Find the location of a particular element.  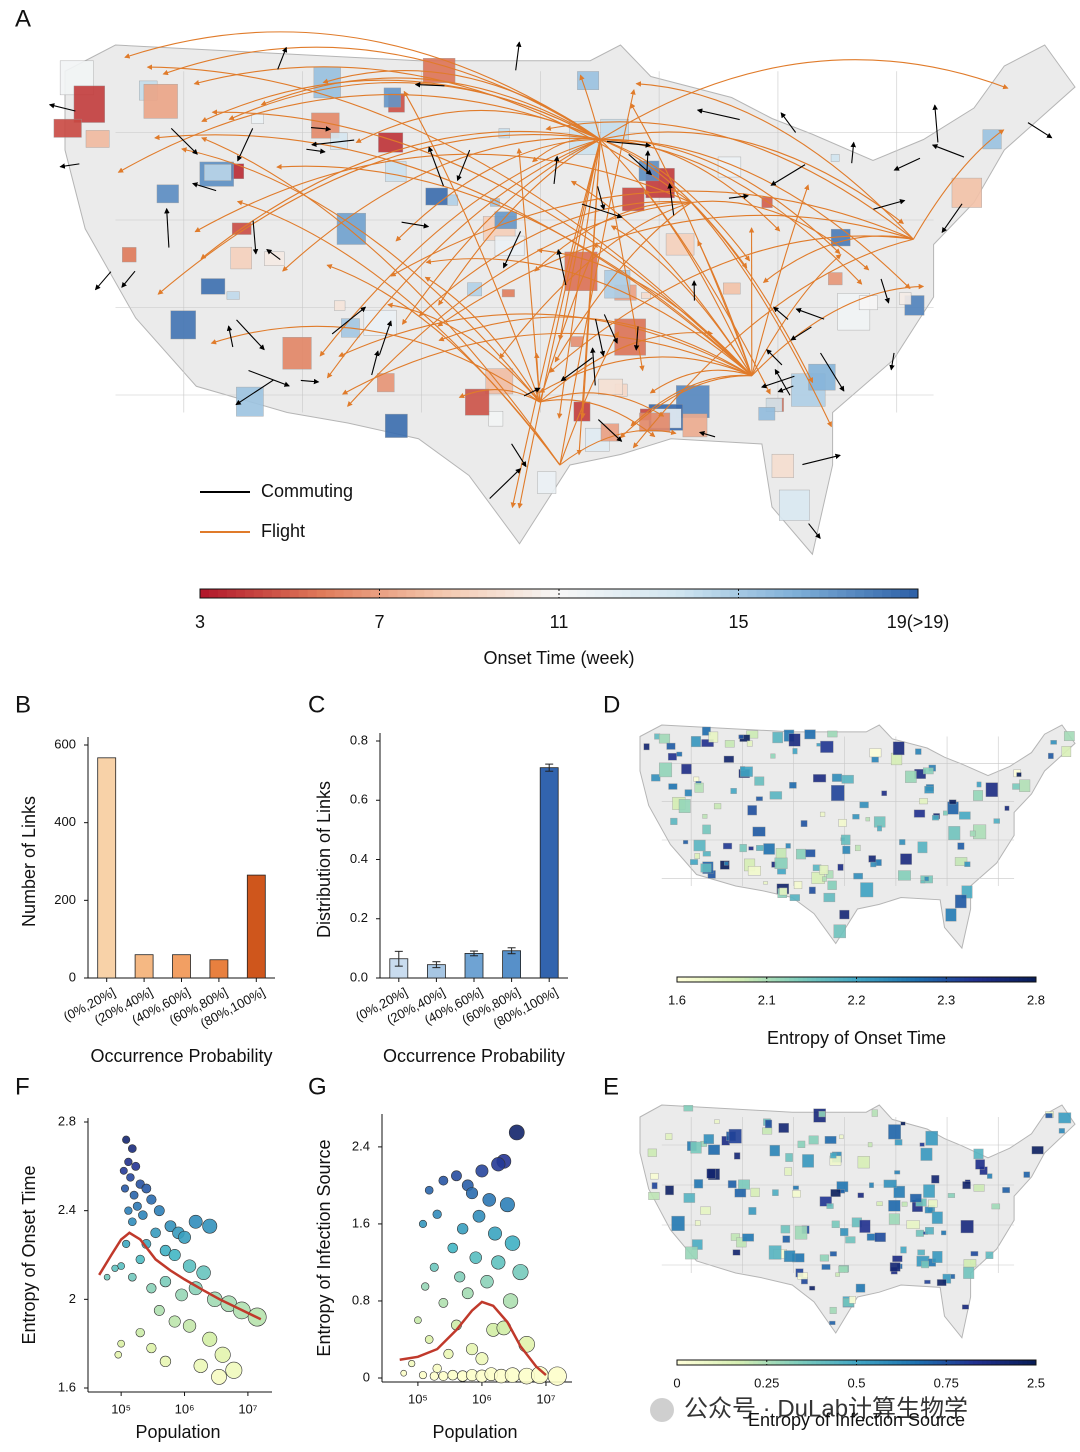

panel-label: B is located at coordinates (23, 704).